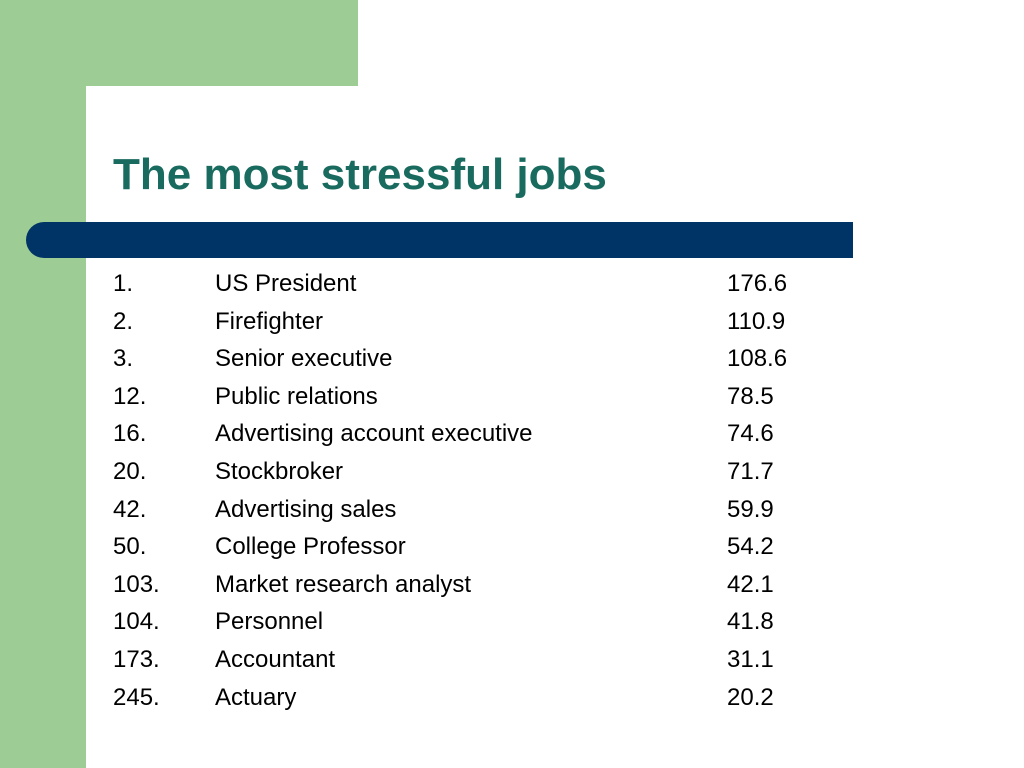 The height and width of the screenshot is (768, 1024). I want to click on job-rank: 1., so click(123, 283).